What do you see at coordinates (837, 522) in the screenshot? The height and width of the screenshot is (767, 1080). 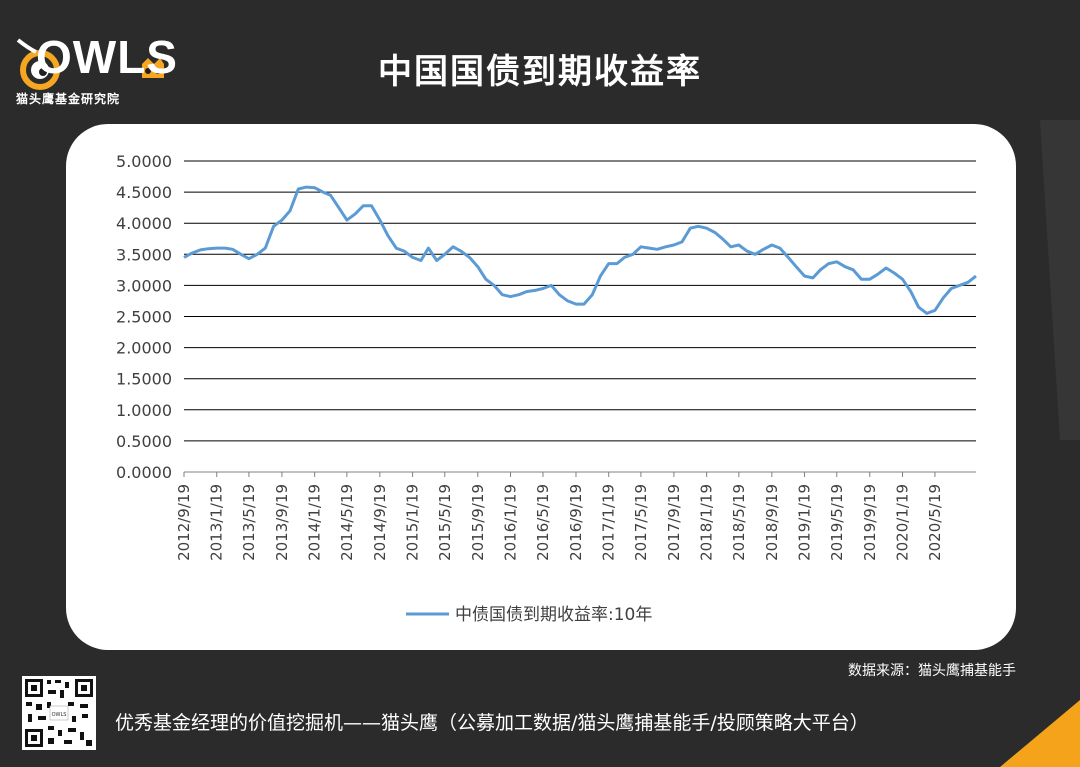 I see `x-tick-label: 2019/5/19` at bounding box center [837, 522].